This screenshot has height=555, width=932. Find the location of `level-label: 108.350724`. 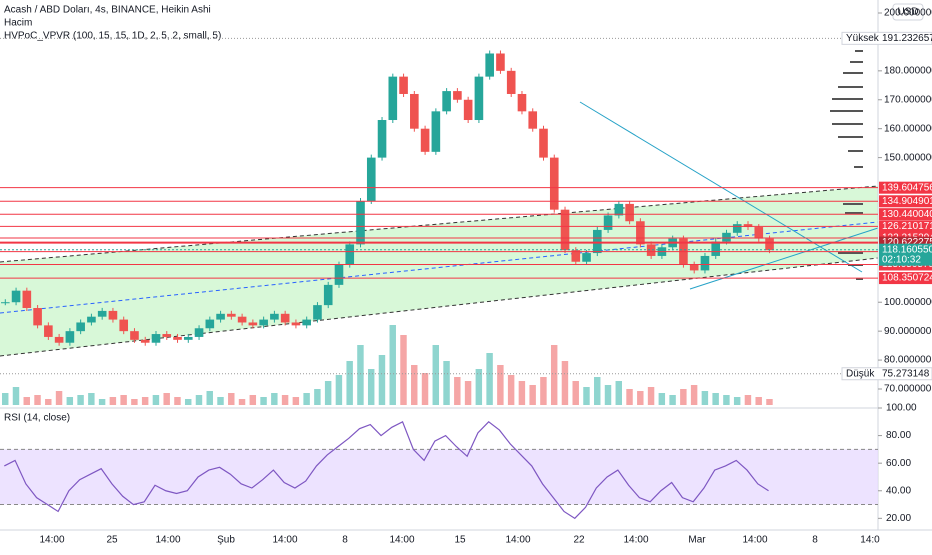

level-label: 108.350724 is located at coordinates (907, 278).